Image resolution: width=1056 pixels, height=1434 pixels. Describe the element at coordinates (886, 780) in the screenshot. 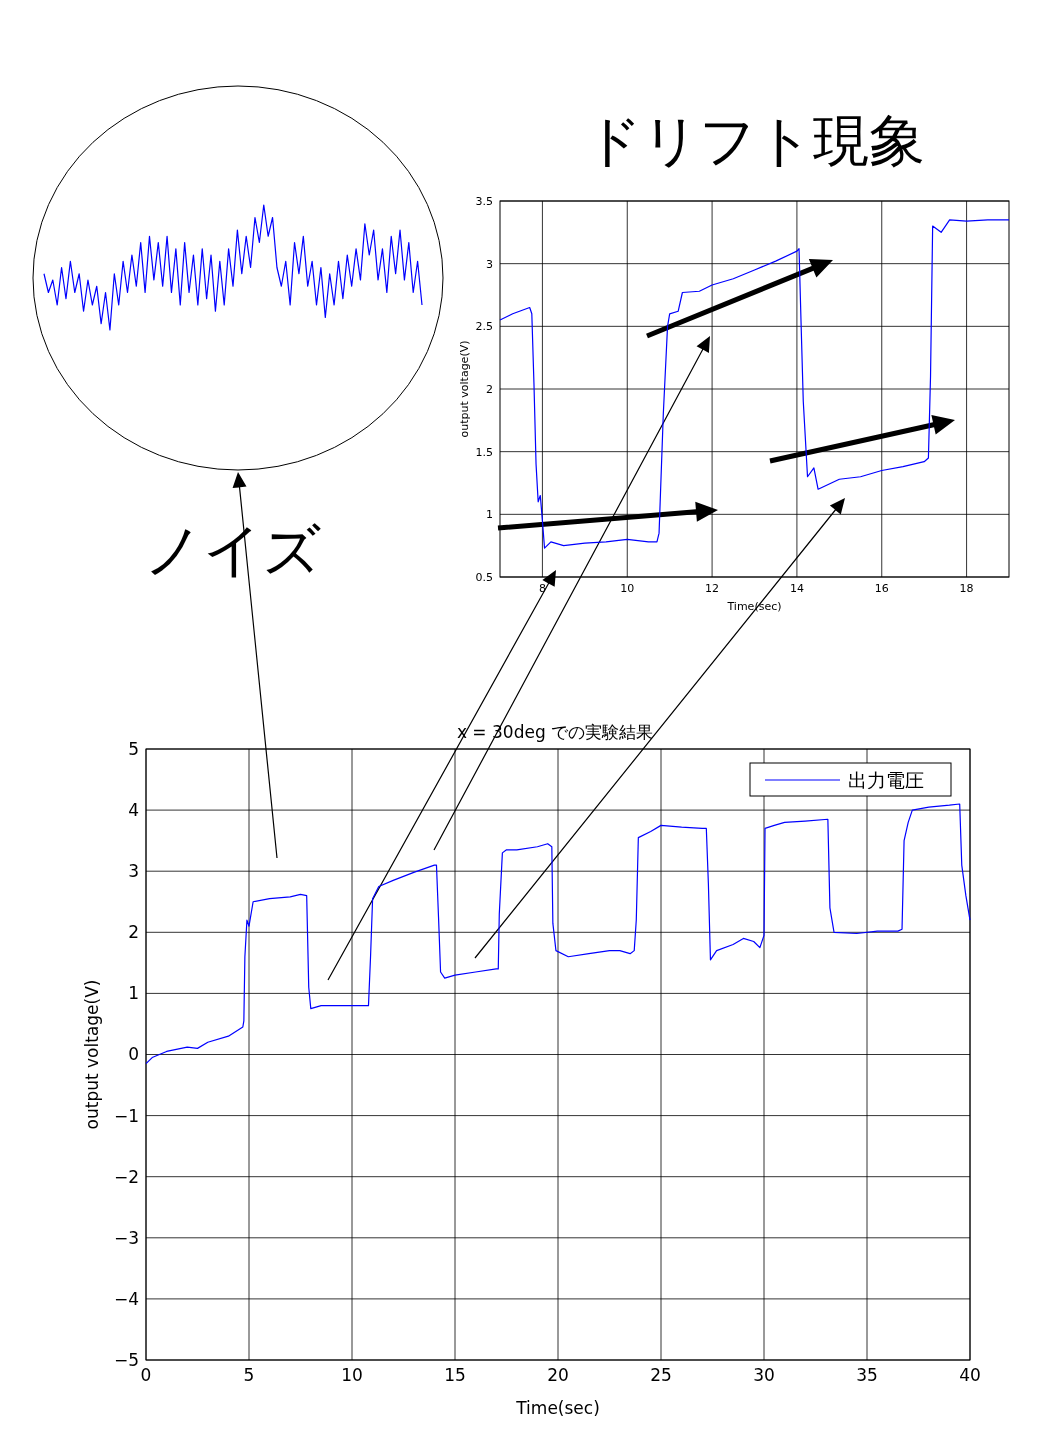

I see `legend-label: 出力電圧` at that location.